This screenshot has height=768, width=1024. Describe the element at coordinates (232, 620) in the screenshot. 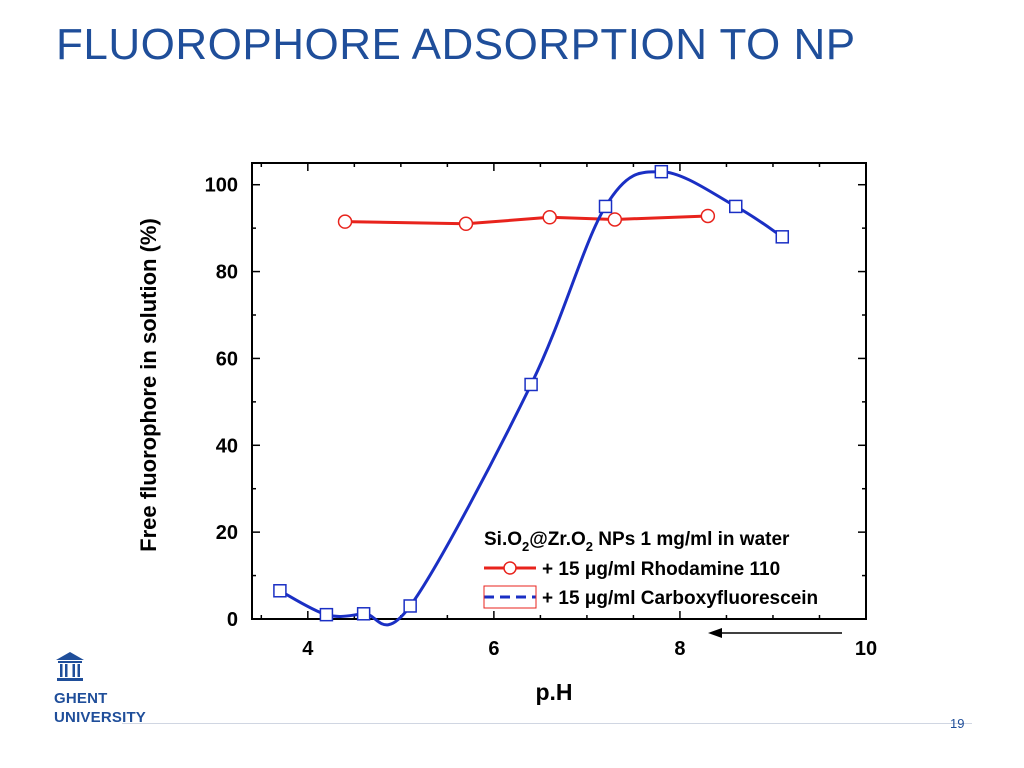

I see `y-tick-label: 0` at that location.